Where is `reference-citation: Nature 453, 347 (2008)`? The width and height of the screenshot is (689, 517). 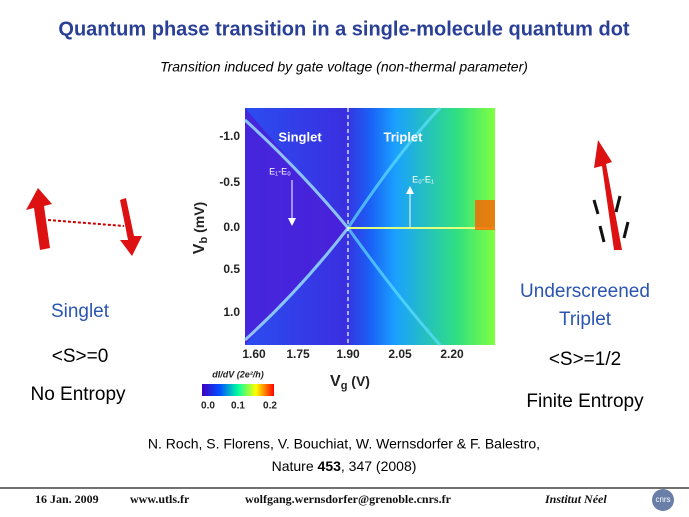
reference-citation: Nature 453, 347 (2008) is located at coordinates (344, 466).